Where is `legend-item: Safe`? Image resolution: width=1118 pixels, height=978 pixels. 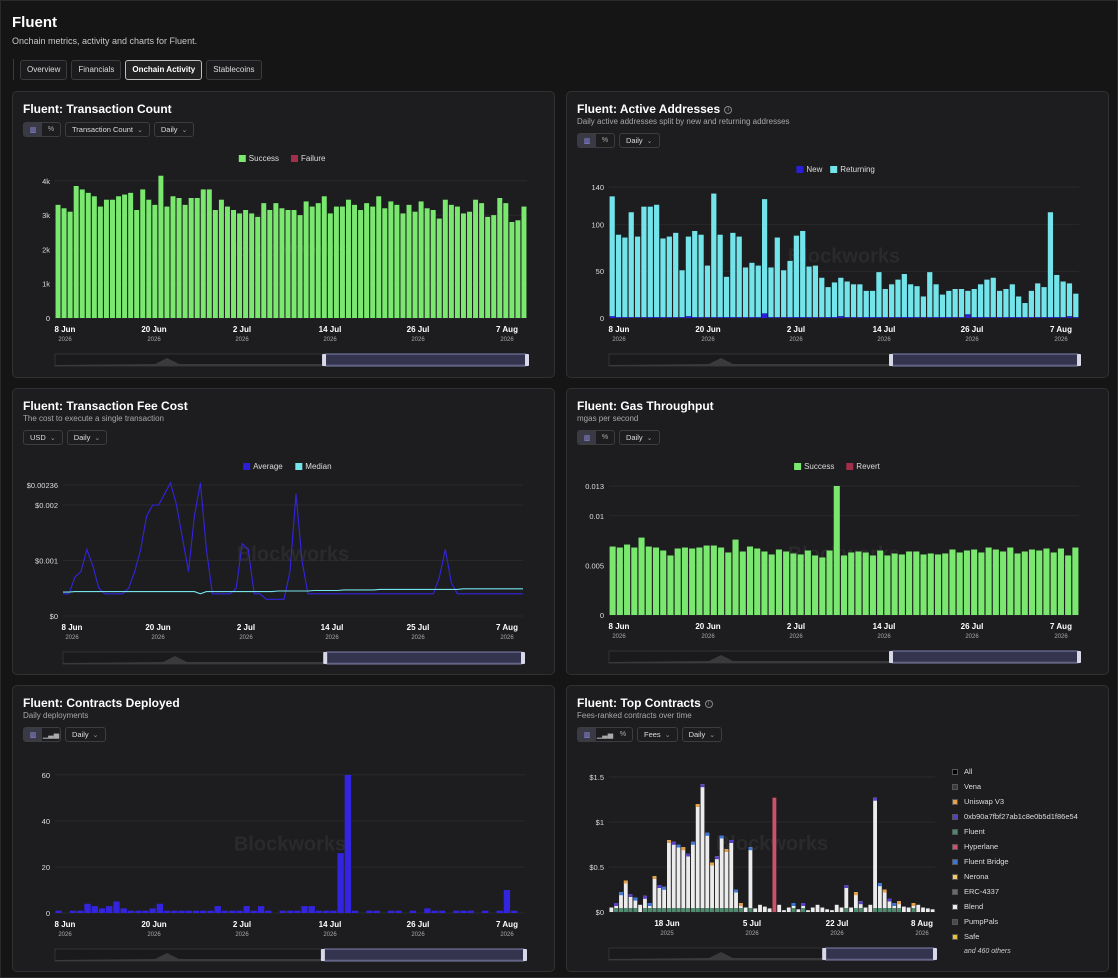
legend-item: Safe is located at coordinates (1015, 936).